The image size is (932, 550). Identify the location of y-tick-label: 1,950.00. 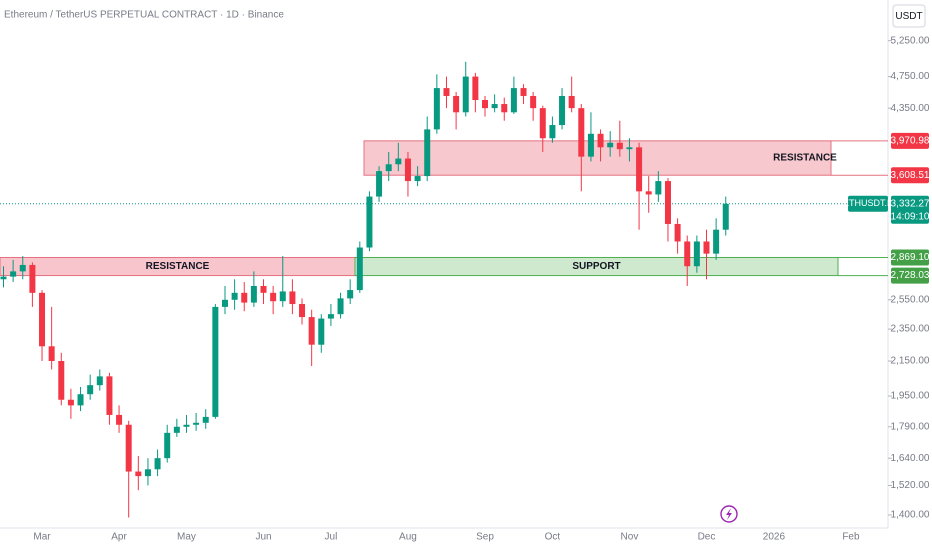
(910, 396).